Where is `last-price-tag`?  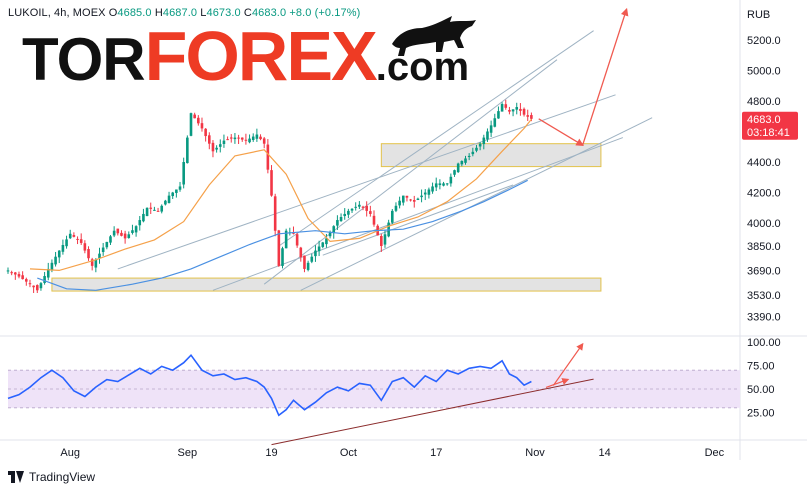 last-price-tag is located at coordinates (770, 125).